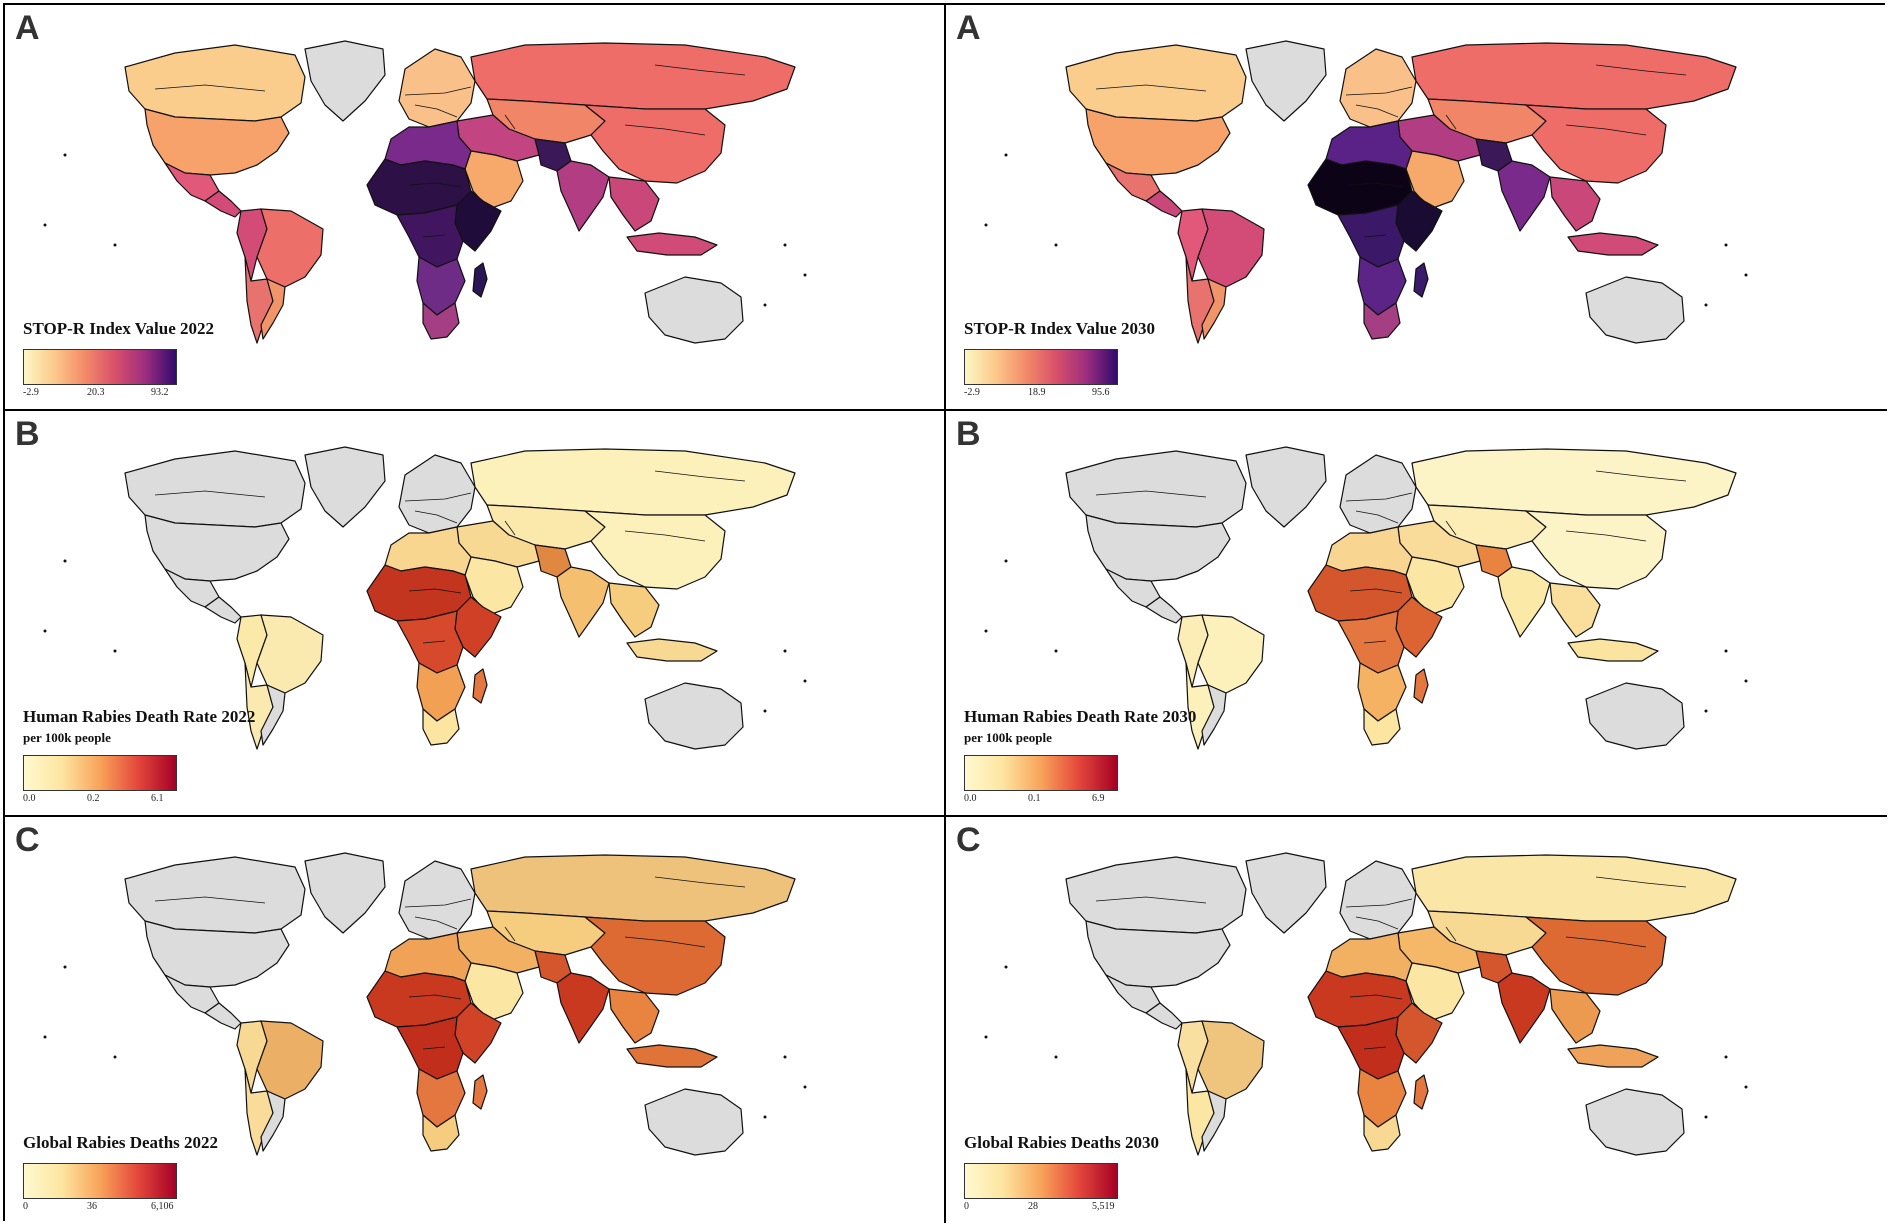  Describe the element at coordinates (1156, 895) in the screenshot. I see `region-north-america` at that location.